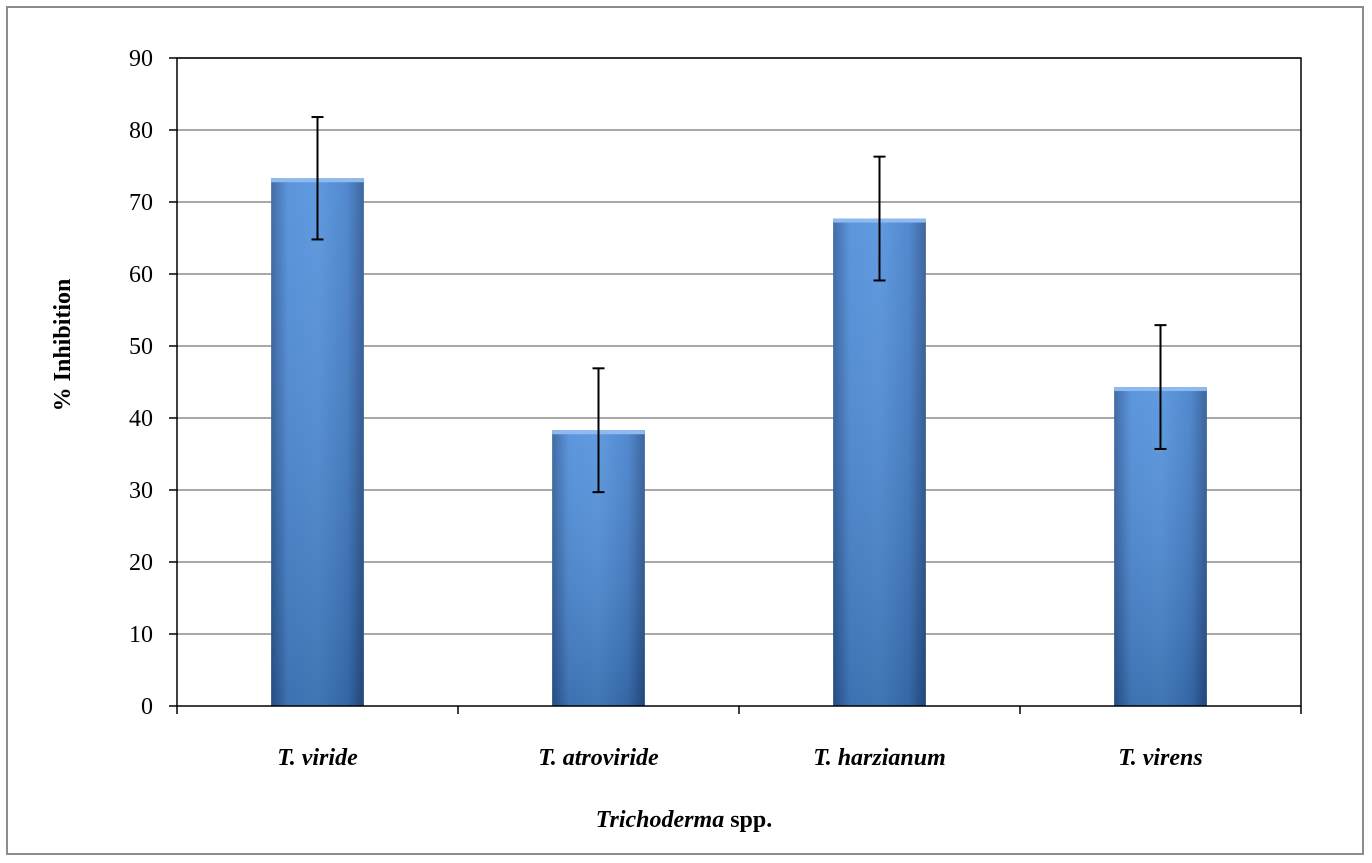 This screenshot has height=863, width=1372. Describe the element at coordinates (147, 707) in the screenshot. I see `y-tick-label: 0` at that location.